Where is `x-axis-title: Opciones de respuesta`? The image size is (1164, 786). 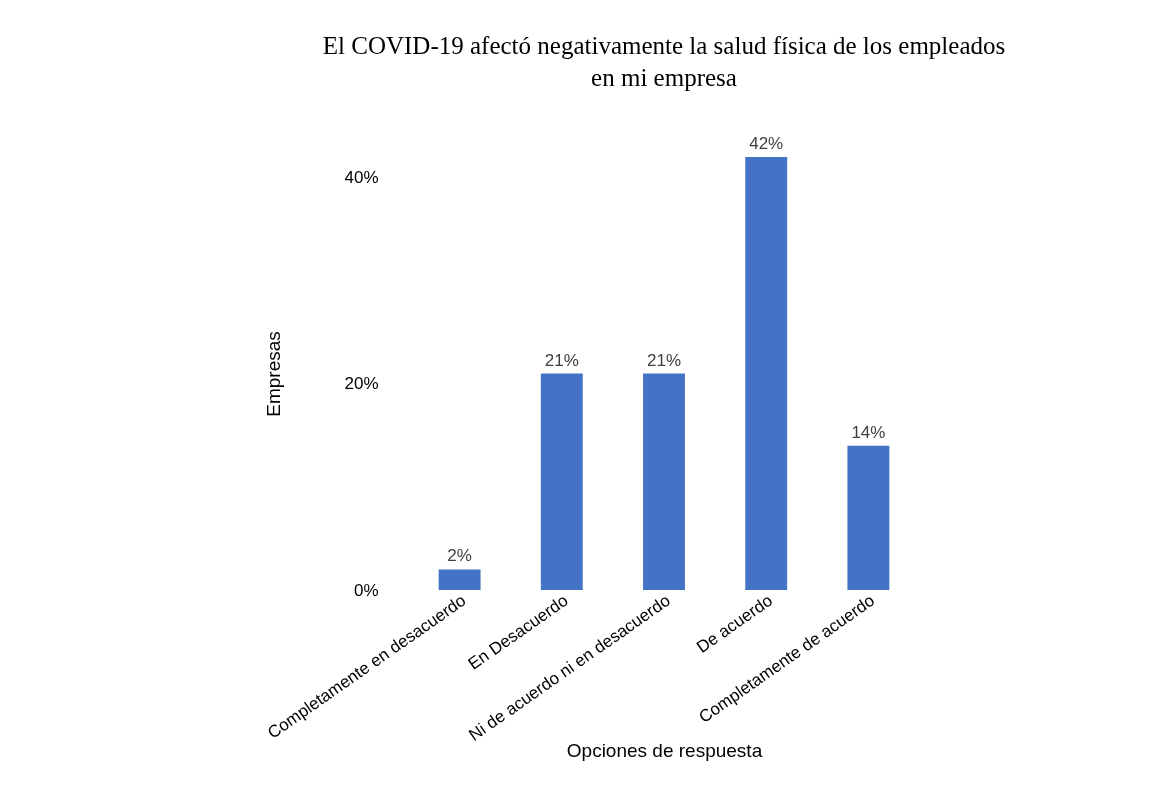
x-axis-title: Opciones de respuesta is located at coordinates (664, 750).